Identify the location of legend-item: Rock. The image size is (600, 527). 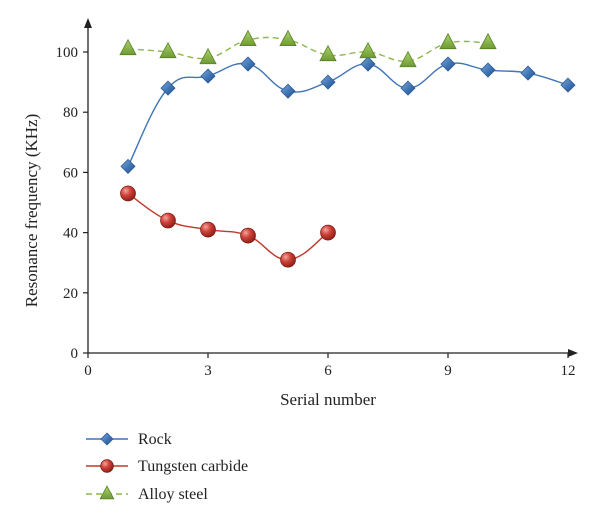
(129, 439).